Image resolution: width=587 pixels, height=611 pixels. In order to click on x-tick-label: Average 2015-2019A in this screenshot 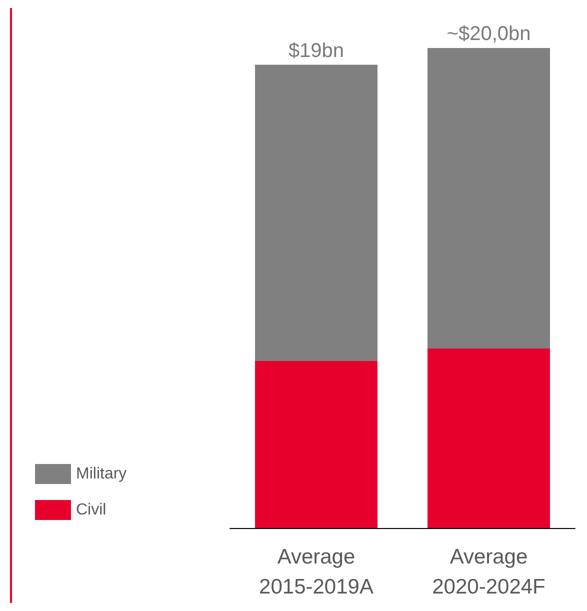, I will do `click(316, 572)`.